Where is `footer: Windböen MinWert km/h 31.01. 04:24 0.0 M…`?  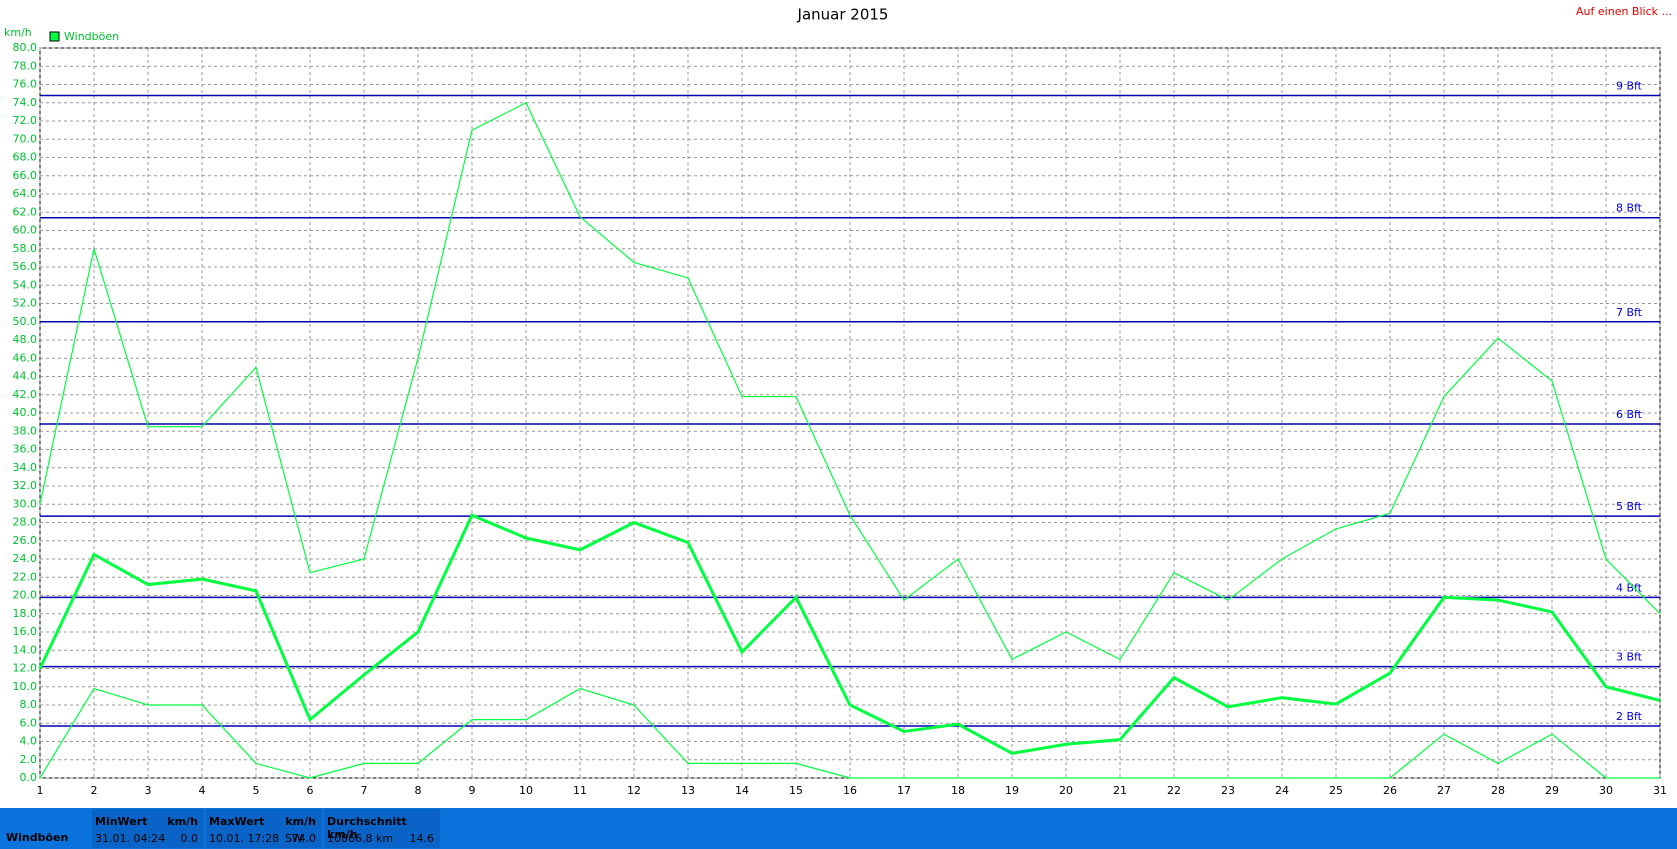 footer: Windböen MinWert km/h 31.01. 04:24 0.0 M… is located at coordinates (838, 828).